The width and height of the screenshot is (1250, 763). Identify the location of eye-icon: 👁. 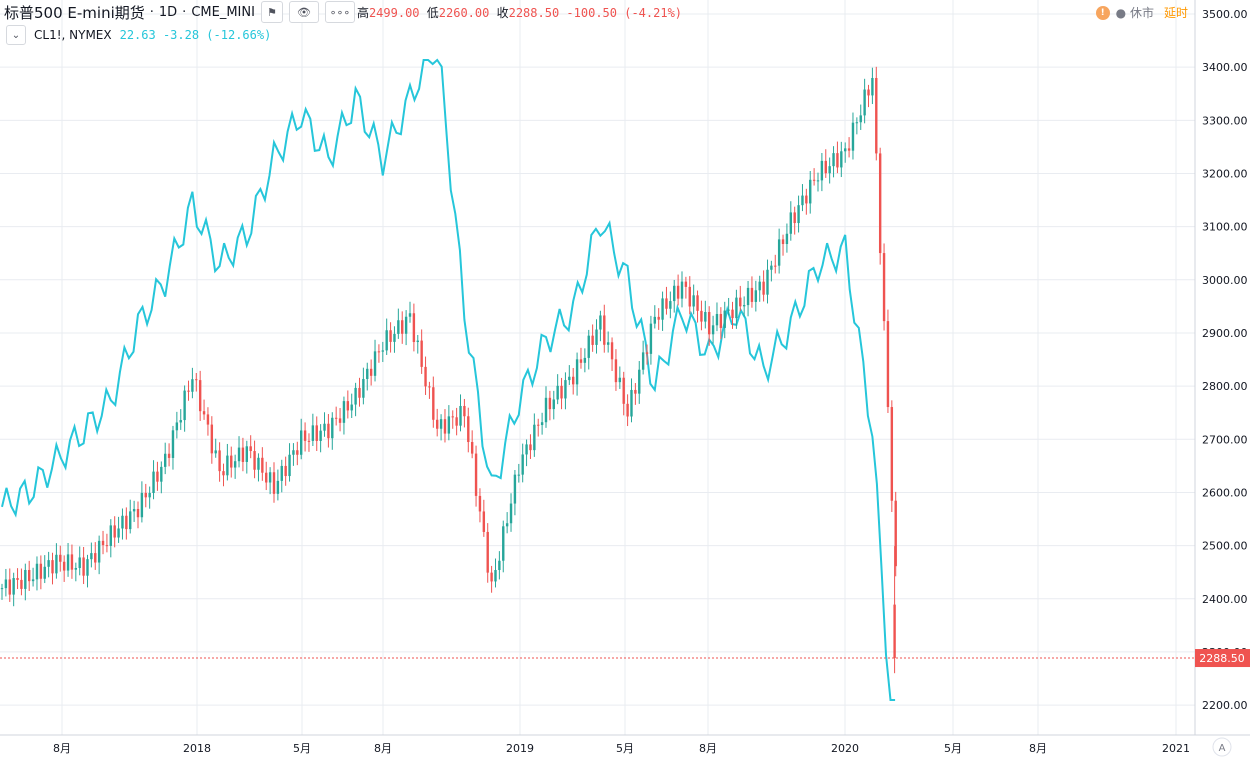
(303, 12).